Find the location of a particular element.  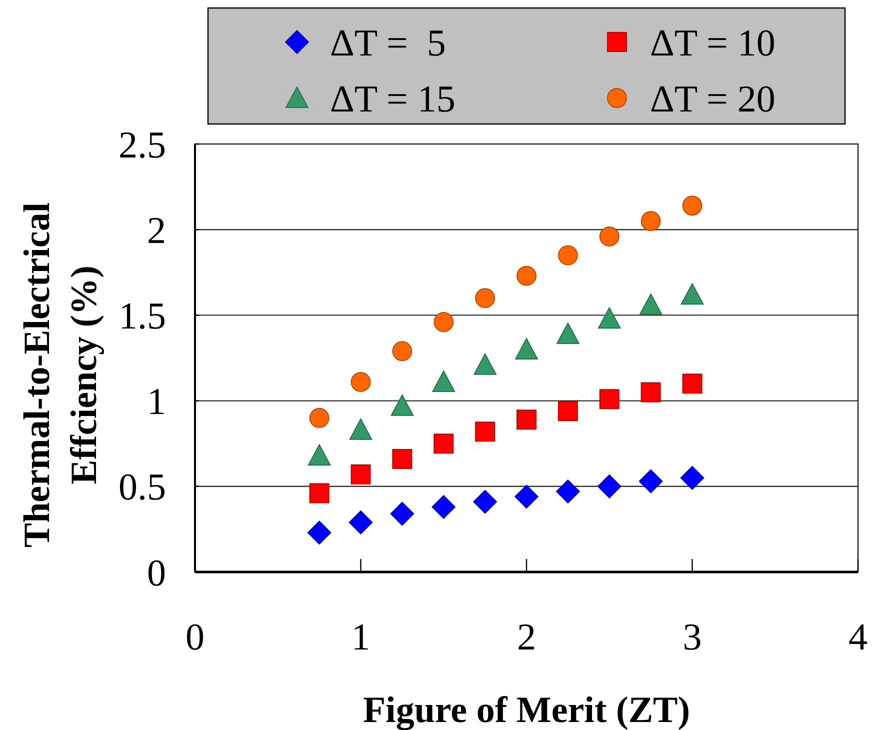

x-tick-label: 0 is located at coordinates (195, 637).